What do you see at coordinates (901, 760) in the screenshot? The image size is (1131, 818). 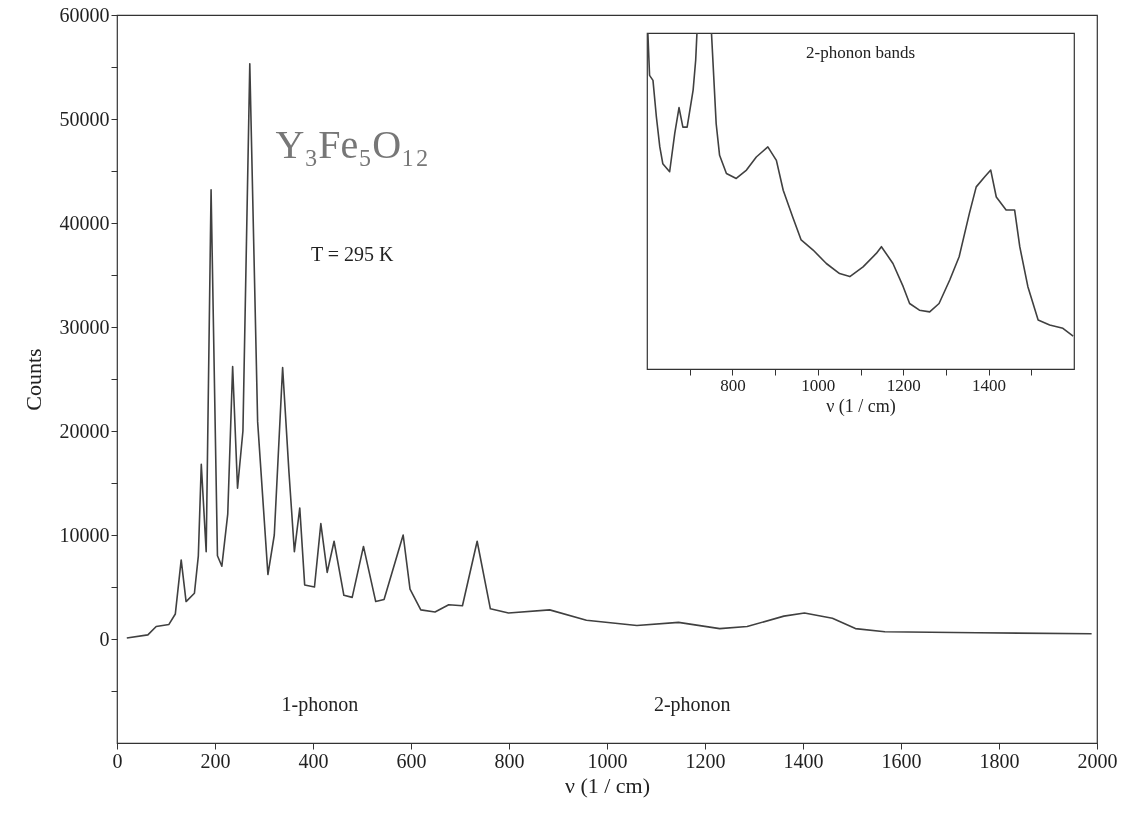 I see `x-tick-label: 1600` at bounding box center [901, 760].